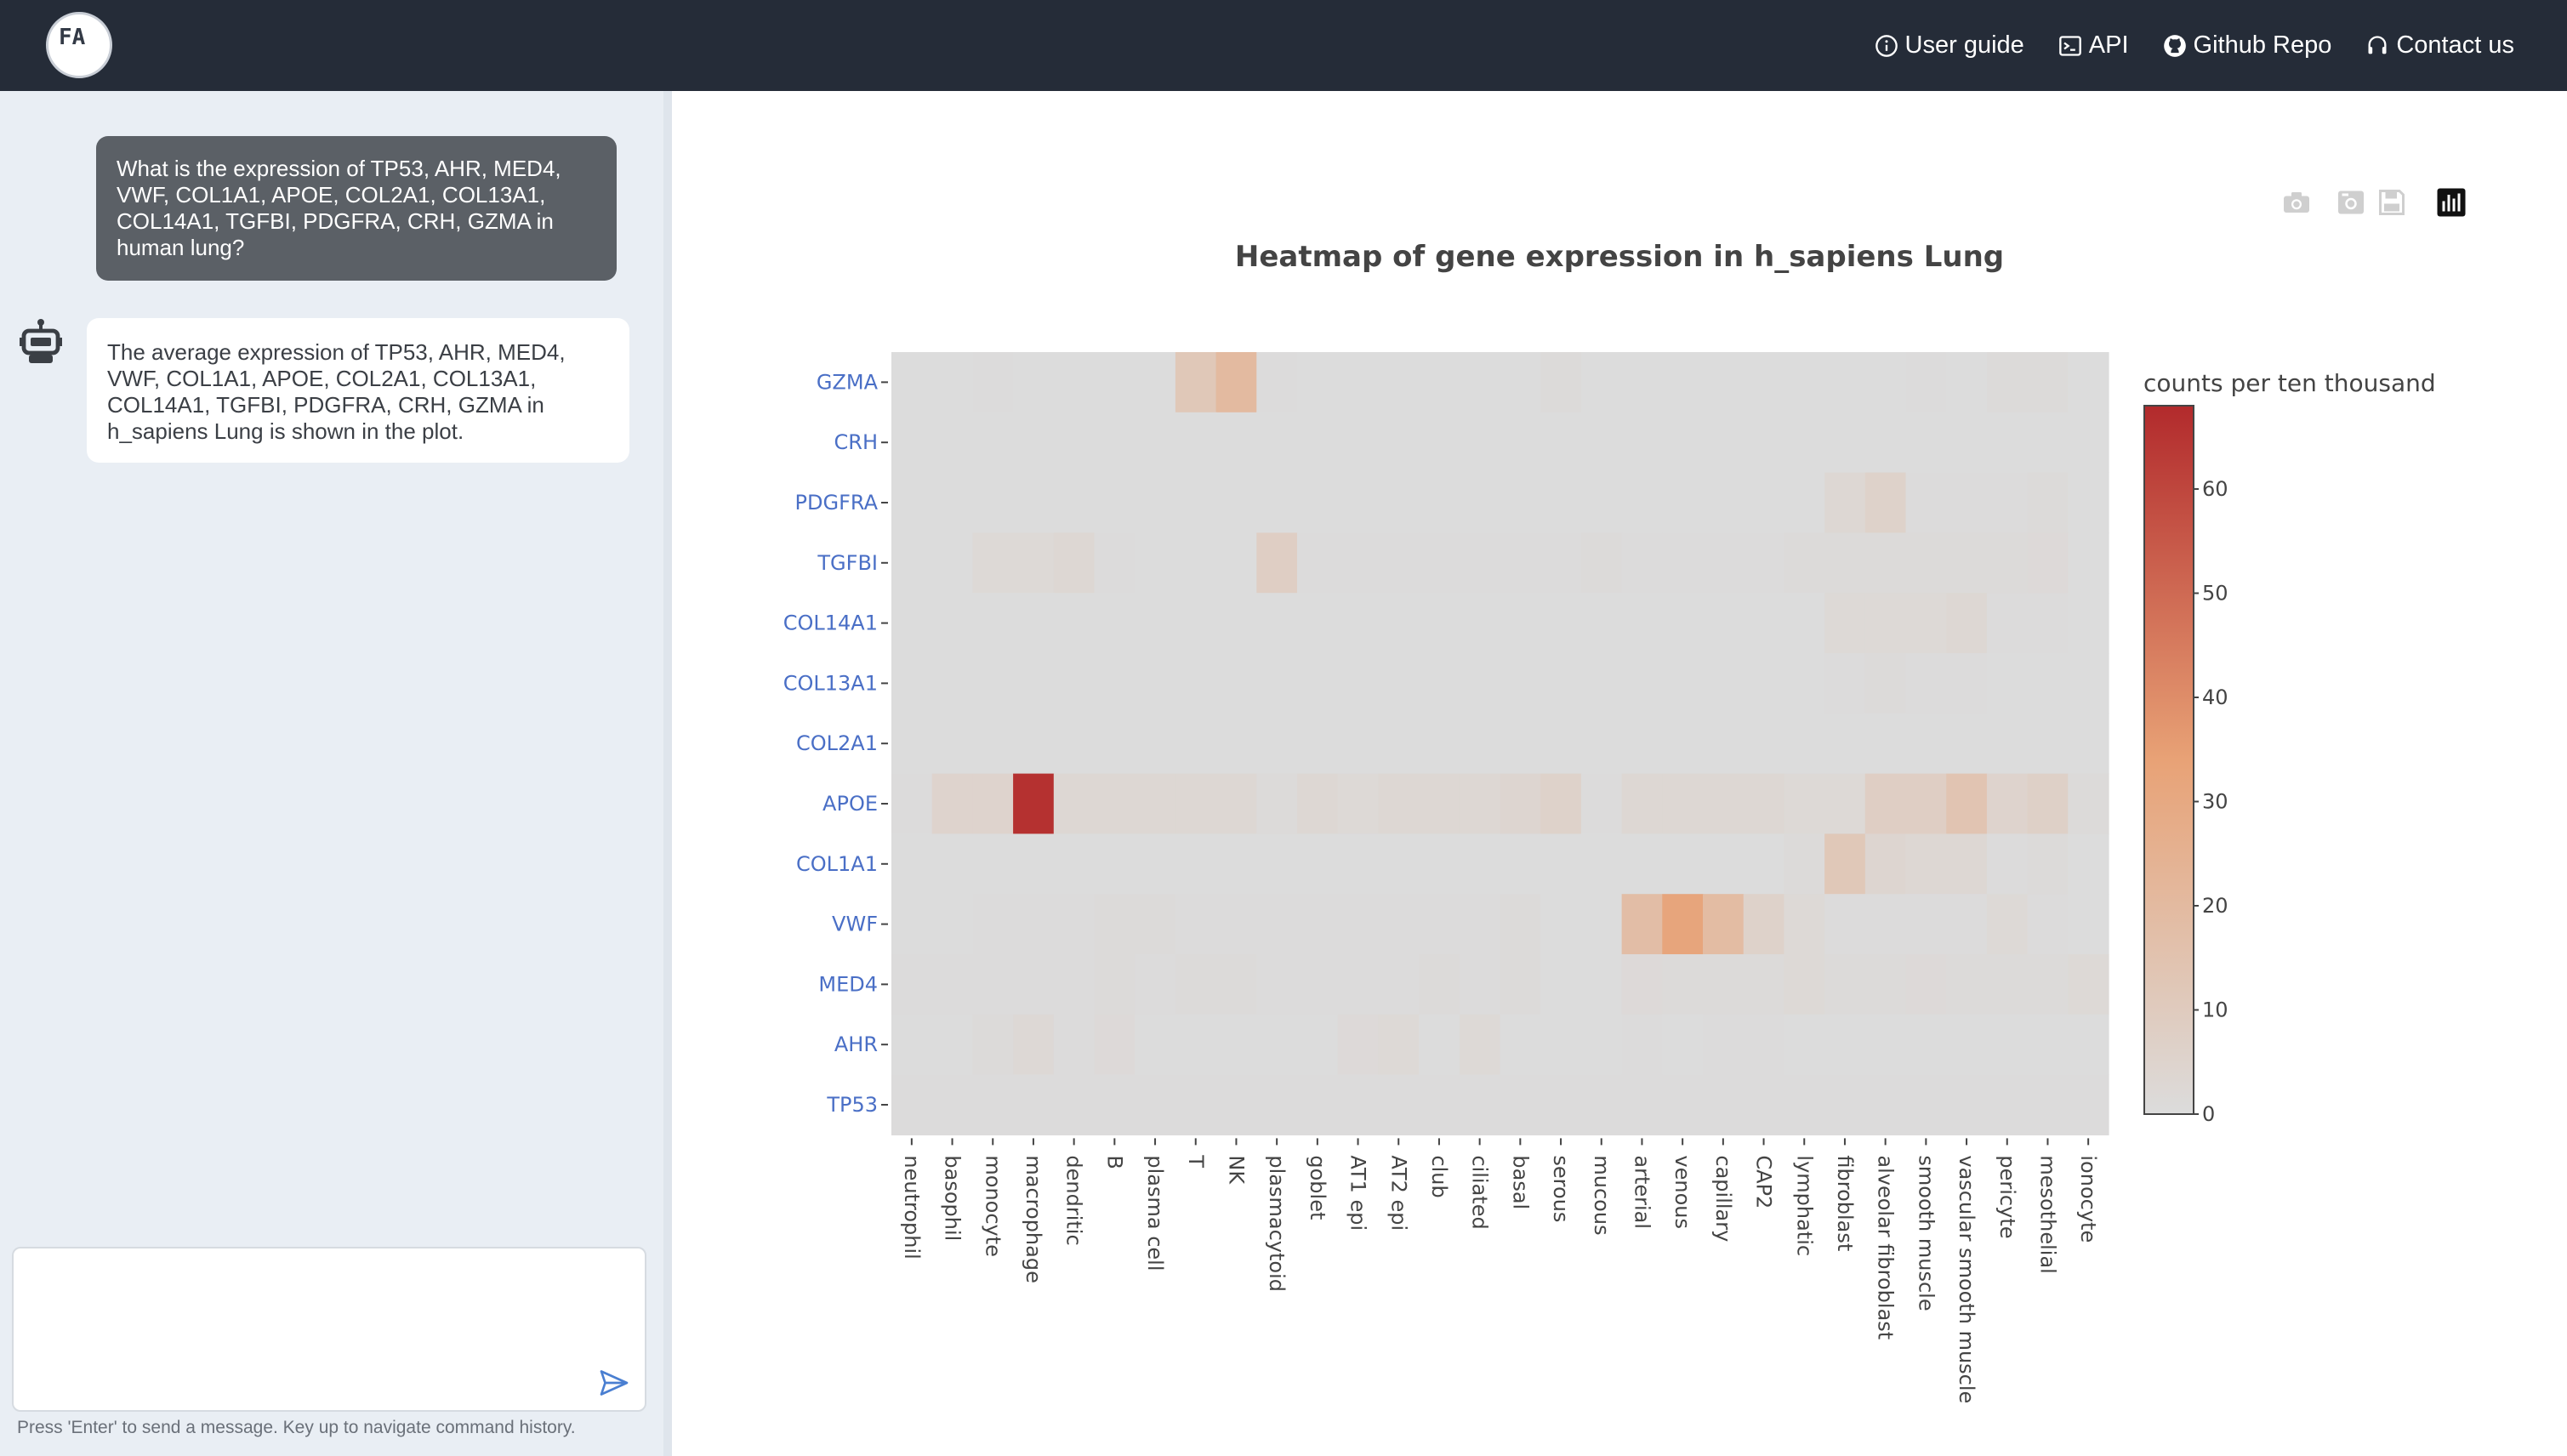  I want to click on robot-icon, so click(41, 341).